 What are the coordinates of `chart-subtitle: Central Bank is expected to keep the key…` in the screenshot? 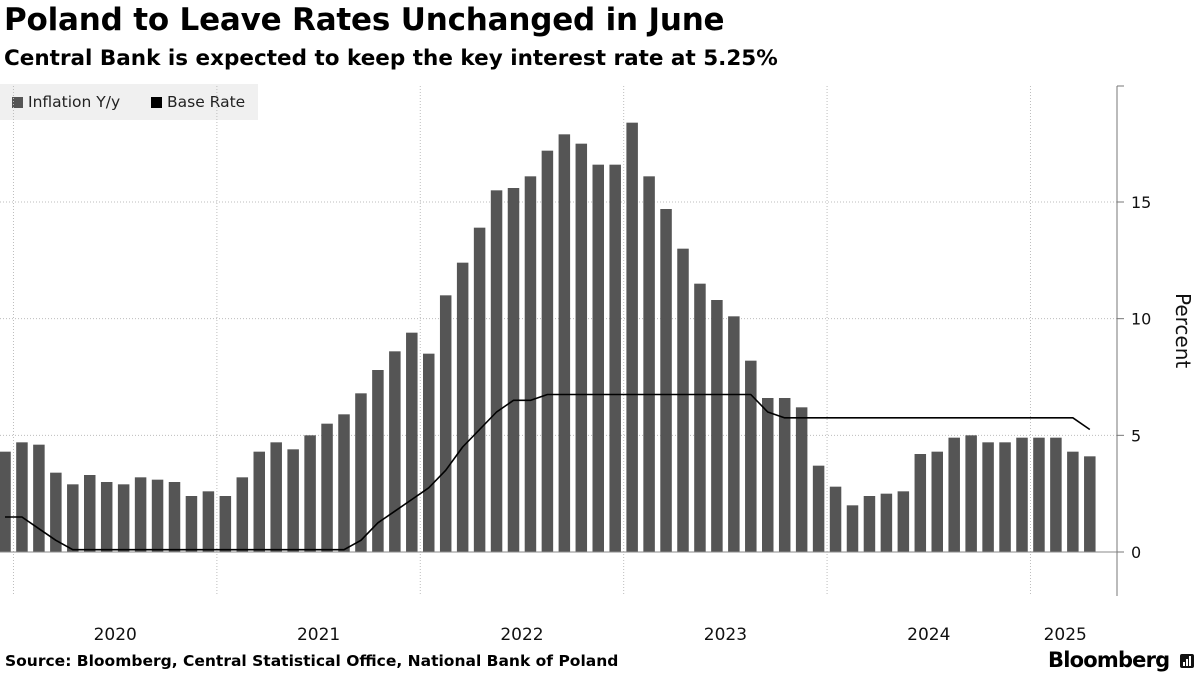 It's located at (391, 58).